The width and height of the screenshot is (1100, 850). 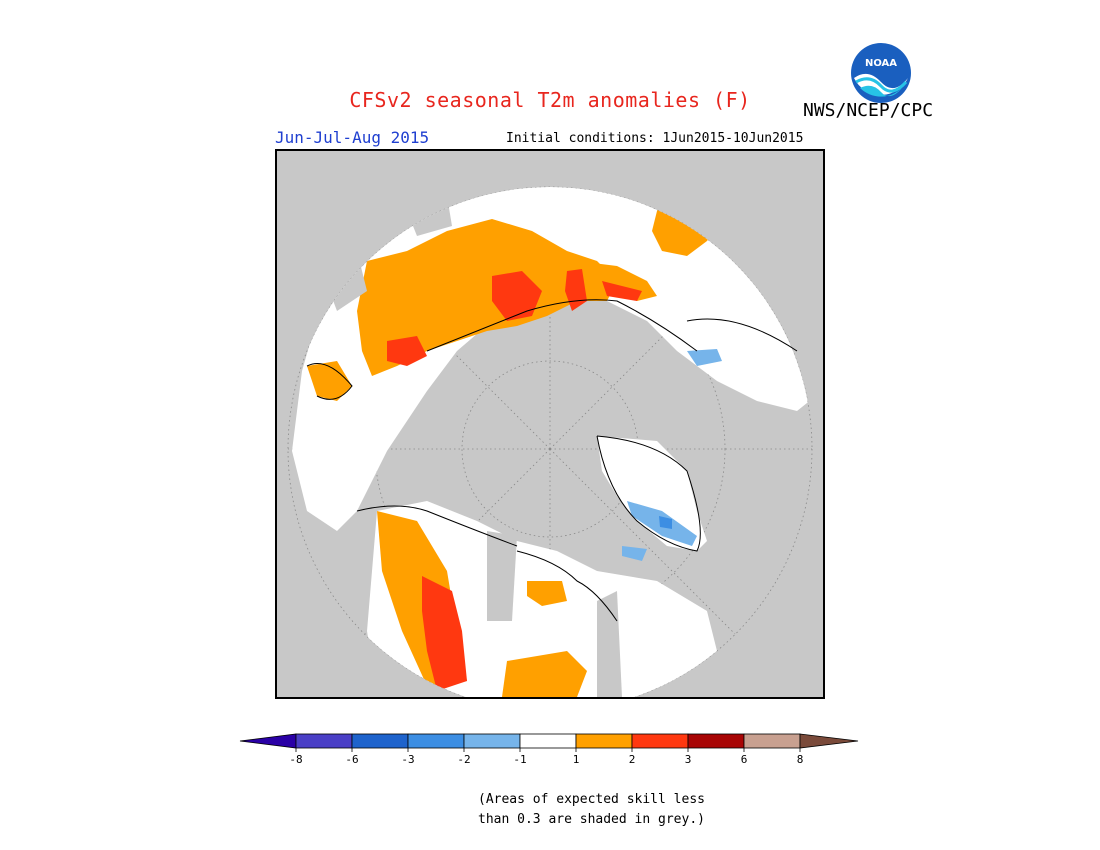 I want to click on anomaly-west-coast-hot, so click(x=444, y=633).